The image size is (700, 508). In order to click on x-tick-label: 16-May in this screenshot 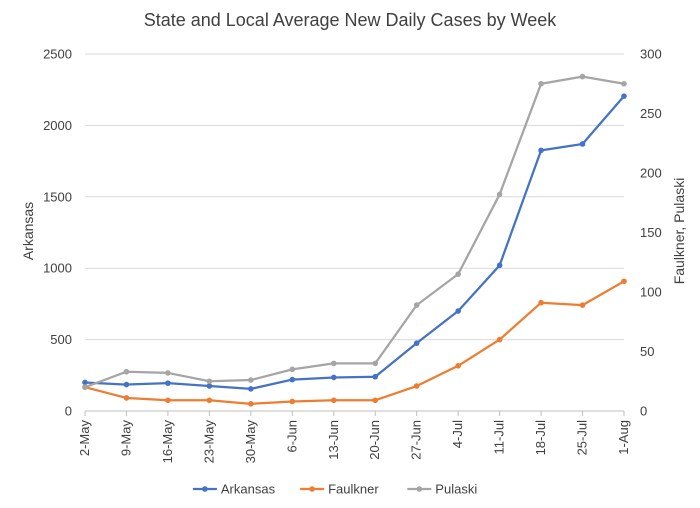, I will do `click(167, 442)`.